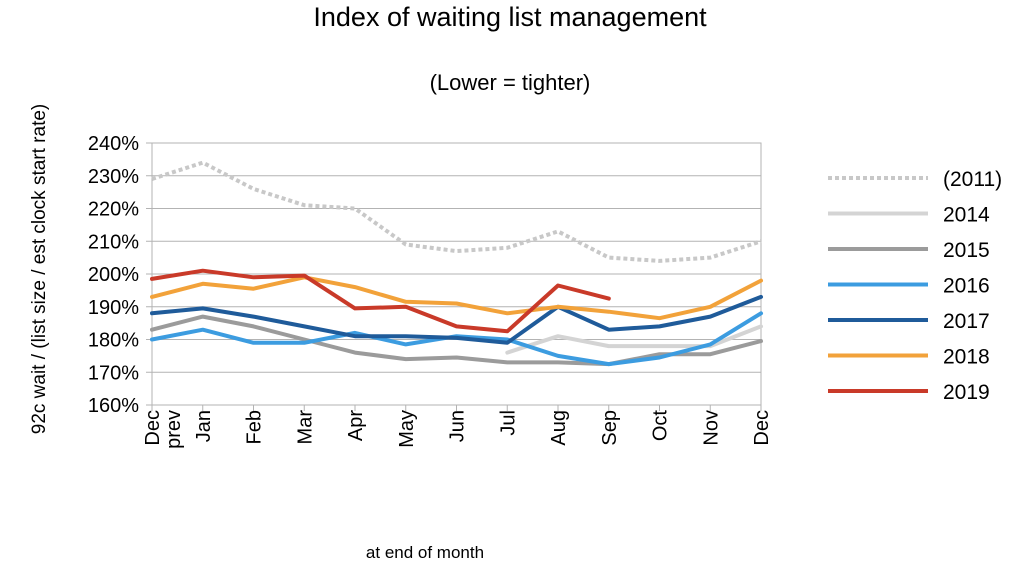 This screenshot has height=574, width=1024. Describe the element at coordinates (966, 215) in the screenshot. I see `legend-label: 2014` at that location.